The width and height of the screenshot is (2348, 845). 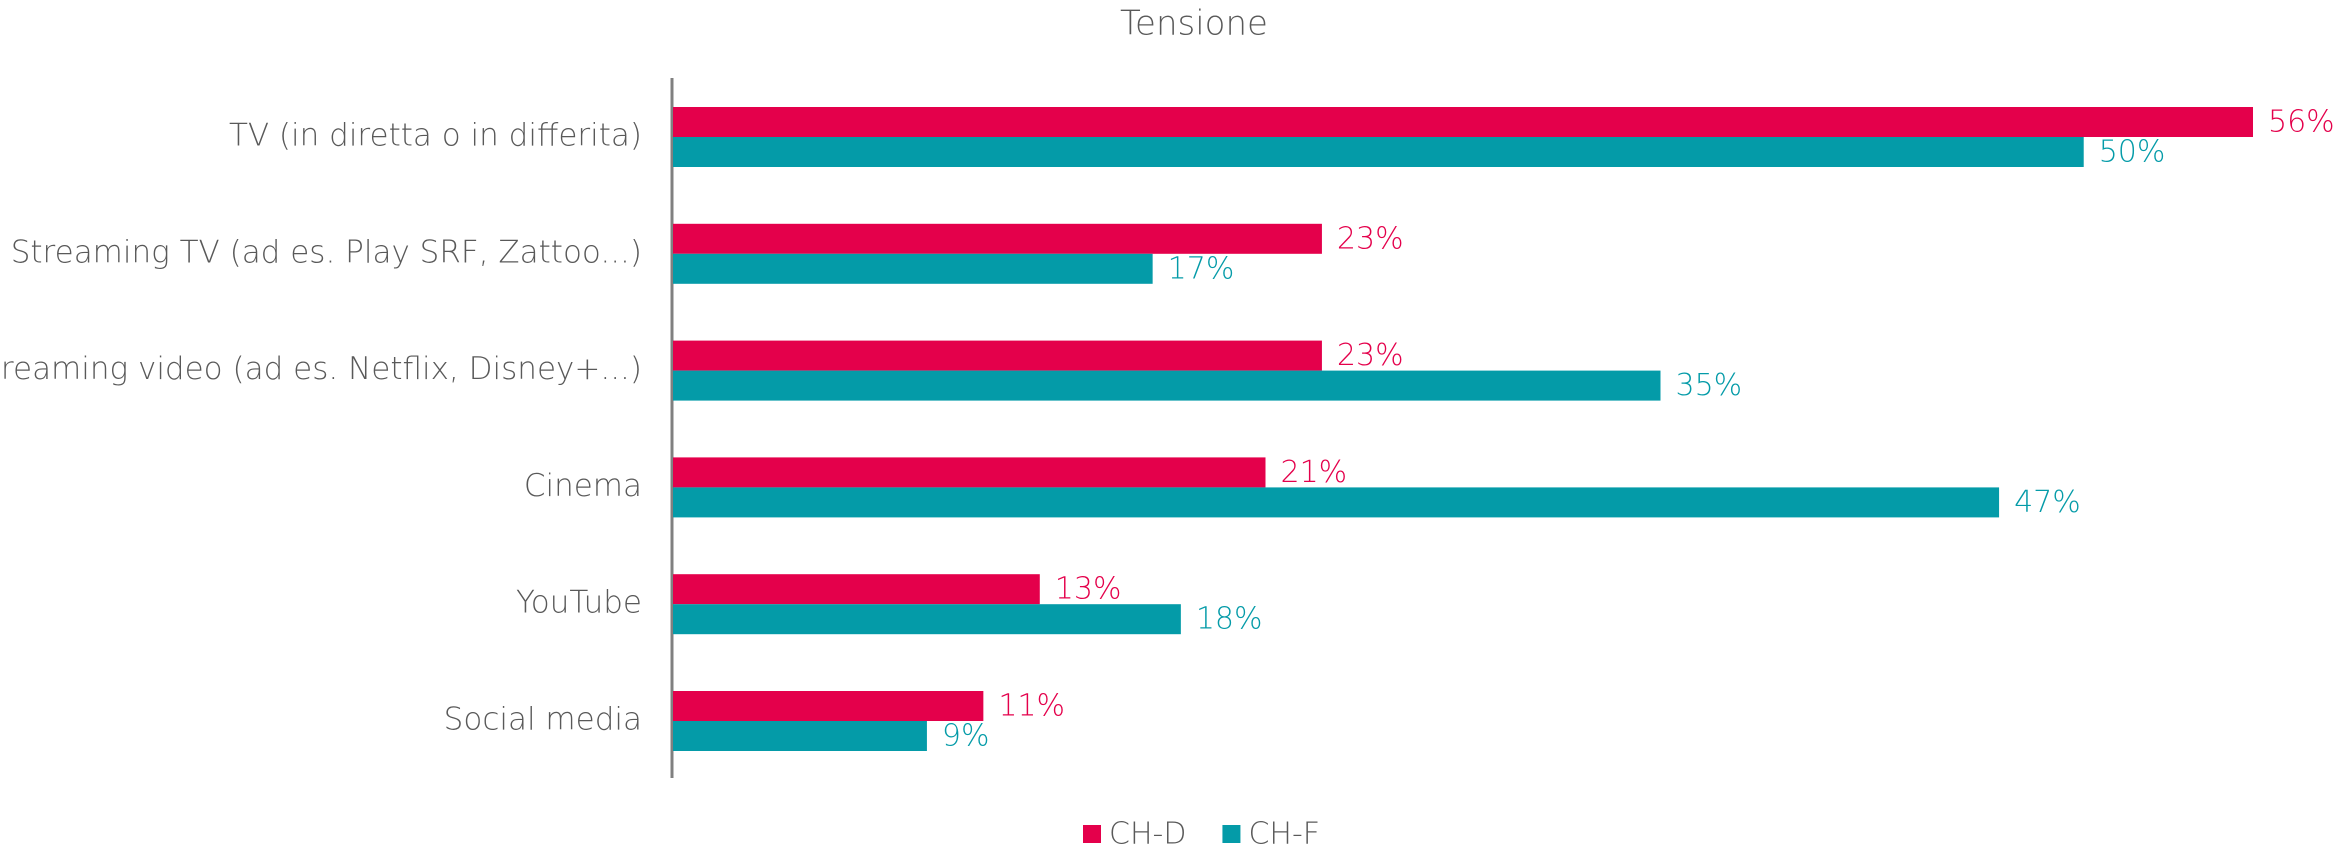 What do you see at coordinates (1709, 385) in the screenshot?
I see `value-label: 35%` at bounding box center [1709, 385].